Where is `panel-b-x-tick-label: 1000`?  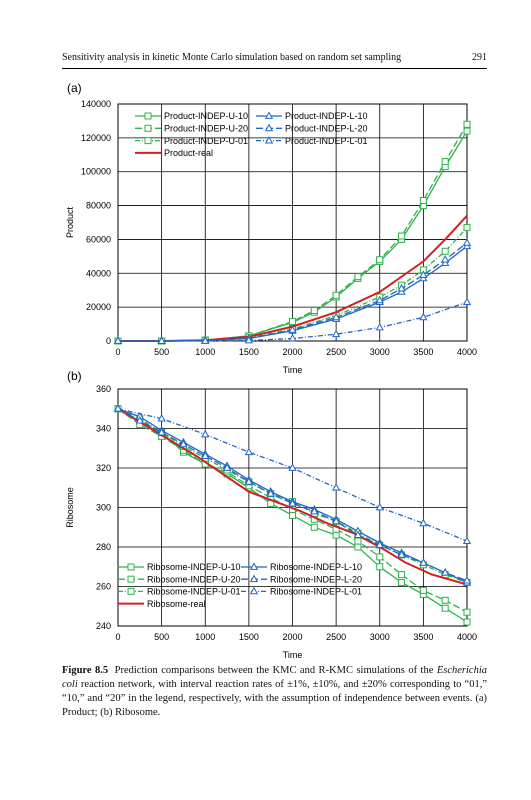
panel-b-x-tick-label: 1000 is located at coordinates (205, 637).